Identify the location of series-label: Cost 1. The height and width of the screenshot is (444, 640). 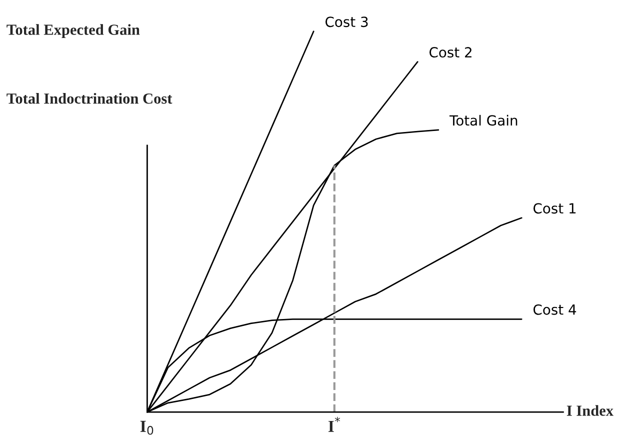
(554, 208).